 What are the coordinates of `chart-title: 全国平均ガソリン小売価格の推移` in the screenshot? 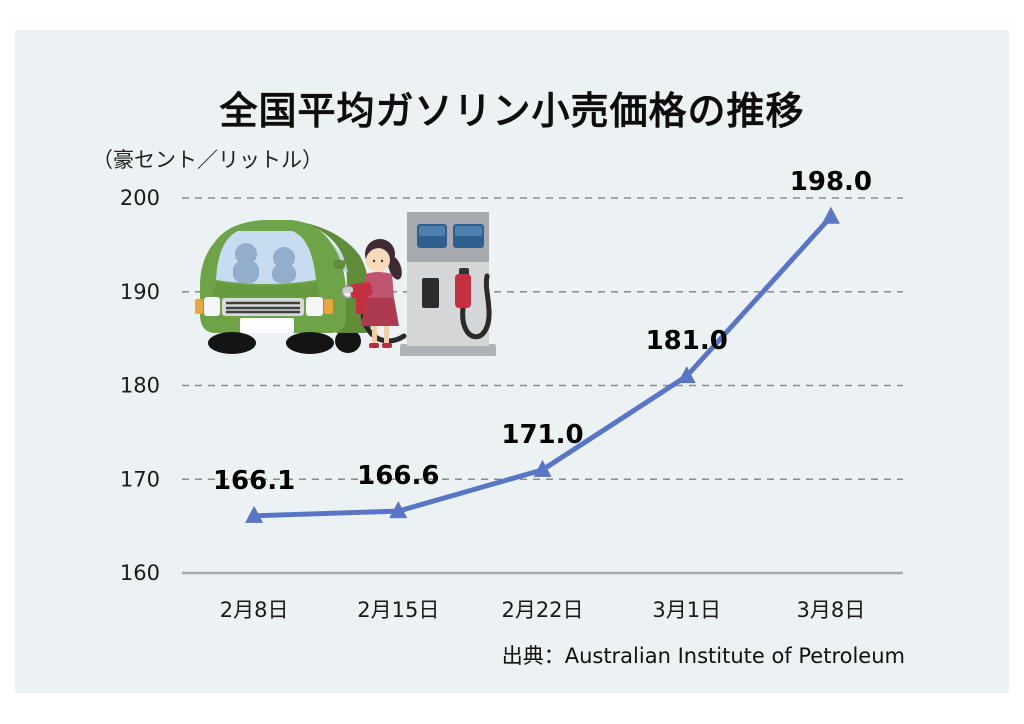 It's located at (512, 111).